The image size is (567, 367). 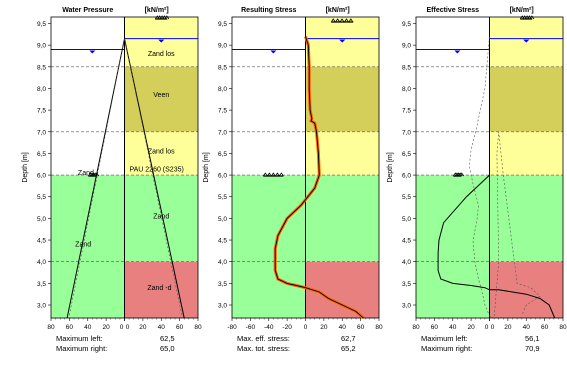 What do you see at coordinates (161, 95) in the screenshot?
I see `soil-layer-label: Veen` at bounding box center [161, 95].